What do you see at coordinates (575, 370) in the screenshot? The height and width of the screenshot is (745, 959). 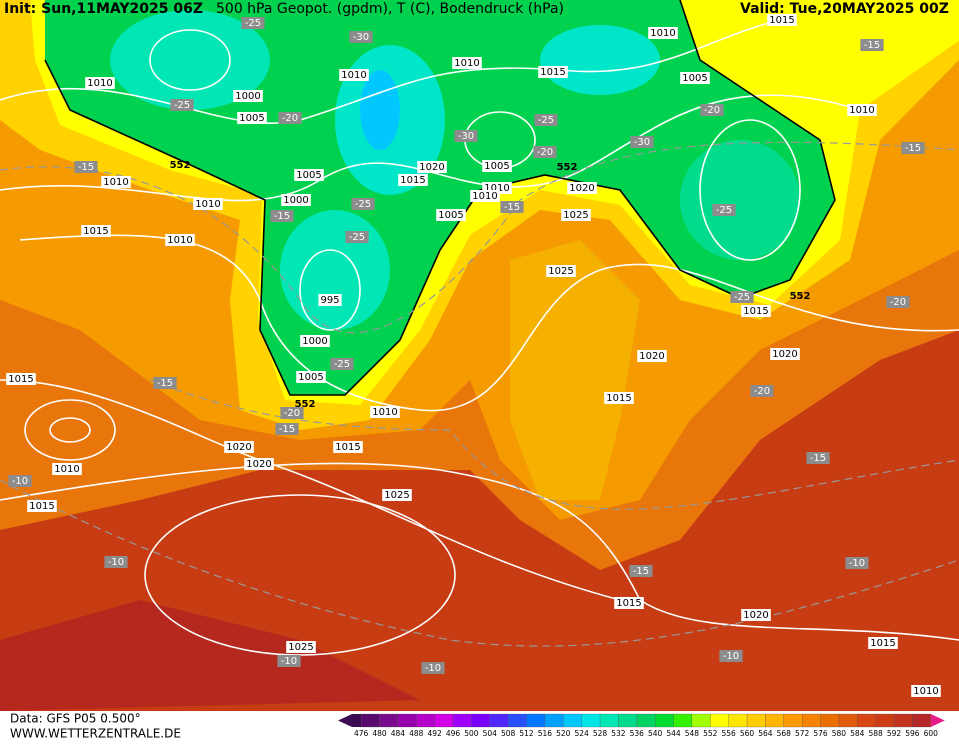 I see `mild-ridge` at bounding box center [575, 370].